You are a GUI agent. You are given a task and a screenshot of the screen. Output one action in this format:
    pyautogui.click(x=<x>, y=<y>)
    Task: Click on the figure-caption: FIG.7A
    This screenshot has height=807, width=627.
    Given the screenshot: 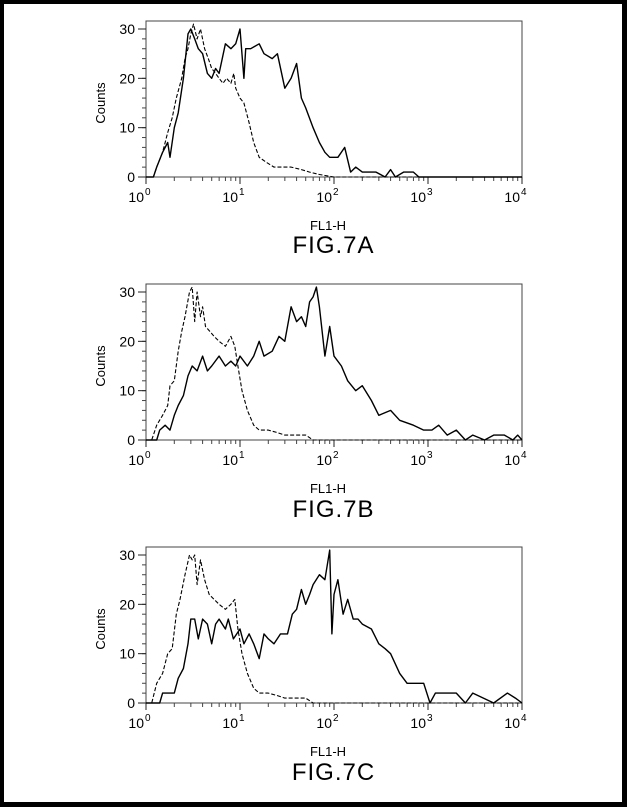 What is the action you would take?
    pyautogui.click(x=333, y=245)
    